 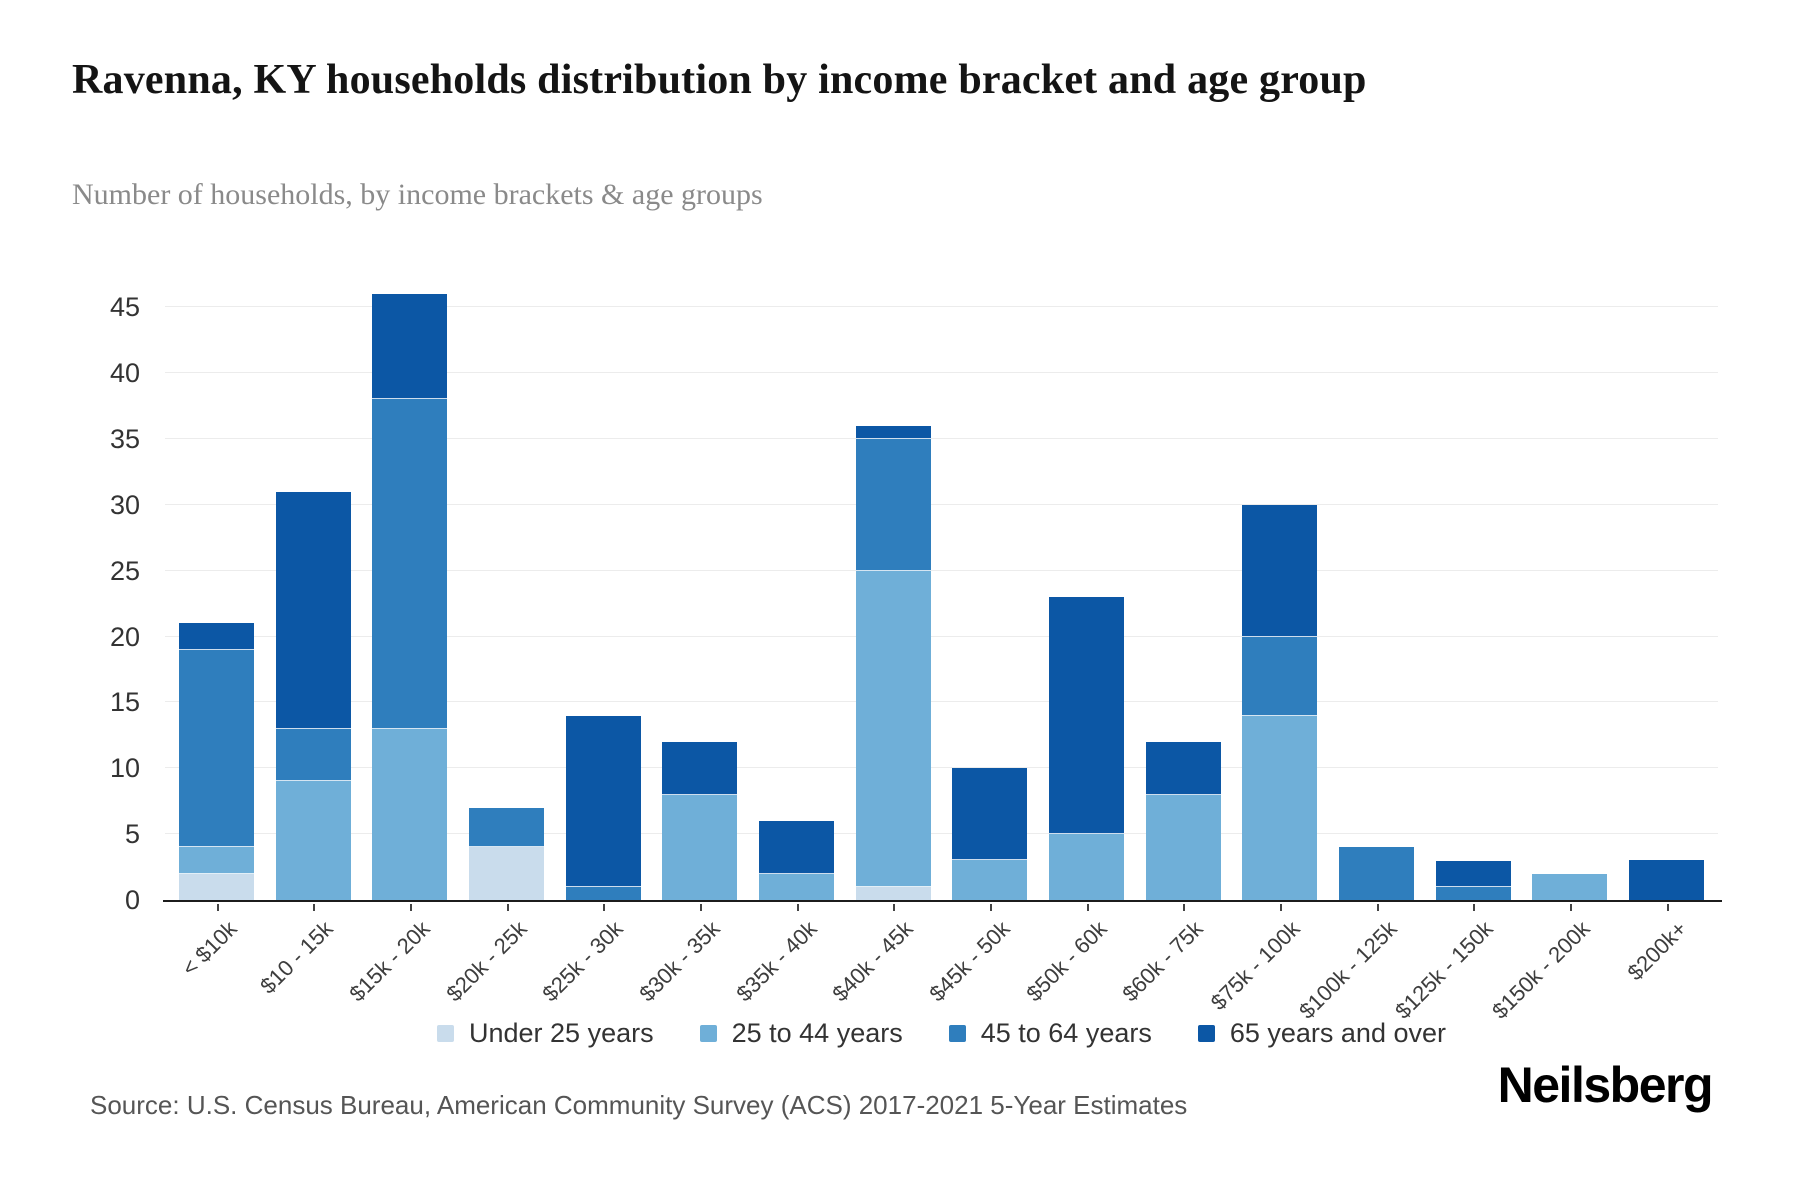 What do you see at coordinates (1162, 961) in the screenshot?
I see `x-axis-tick-label: $60k - 75k` at bounding box center [1162, 961].